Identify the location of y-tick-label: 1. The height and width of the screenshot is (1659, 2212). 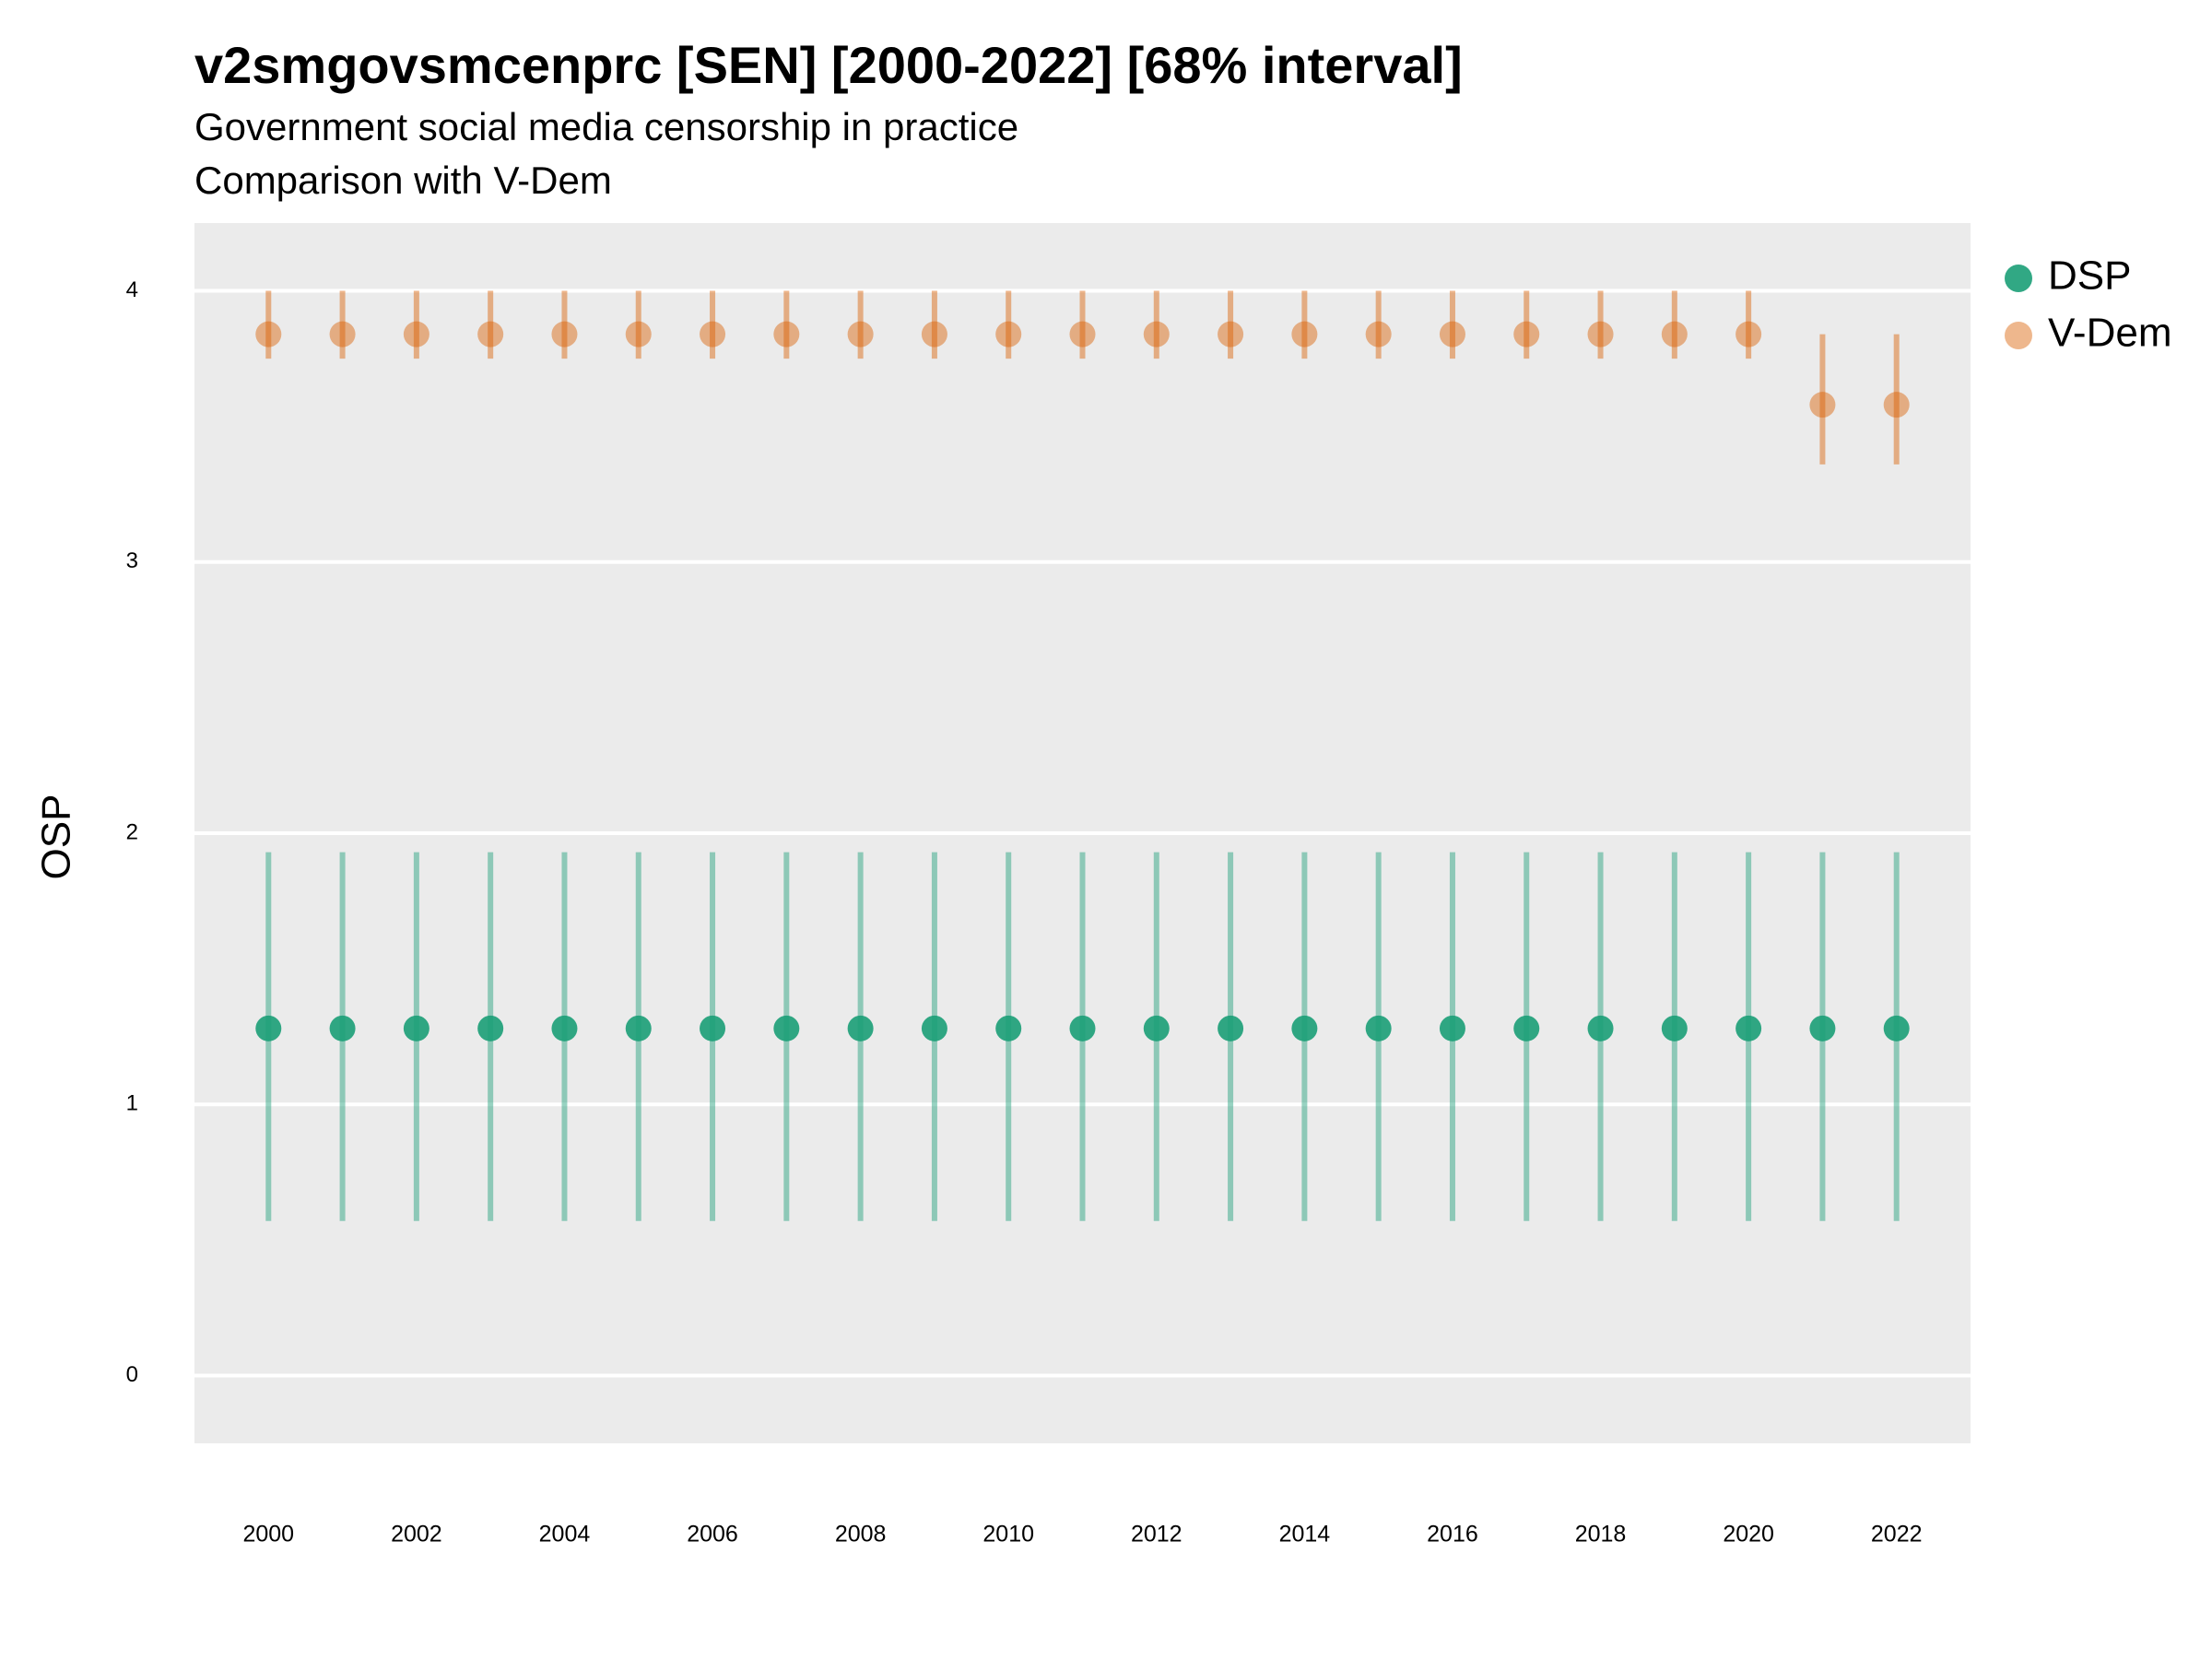
(132, 1103).